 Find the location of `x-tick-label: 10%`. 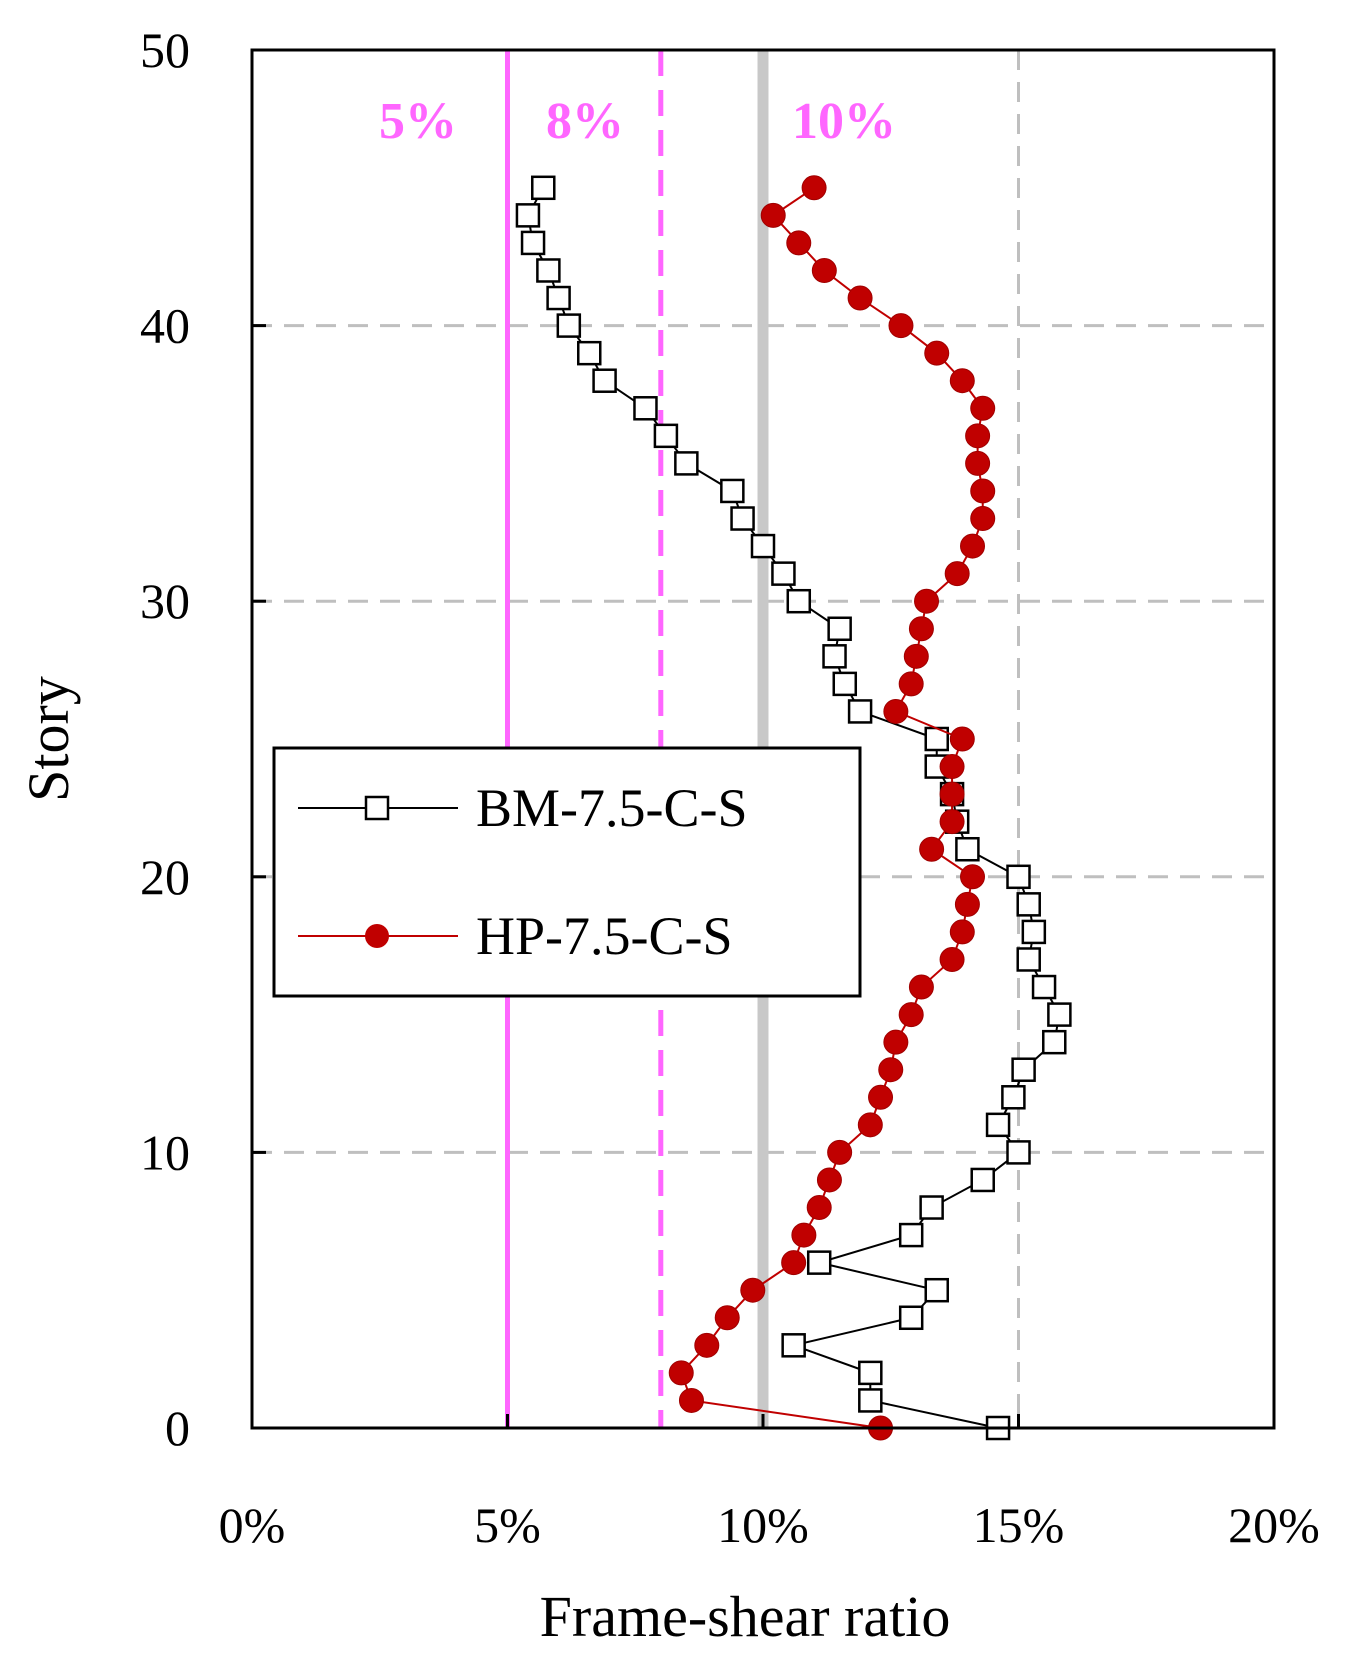

x-tick-label: 10% is located at coordinates (763, 1525).